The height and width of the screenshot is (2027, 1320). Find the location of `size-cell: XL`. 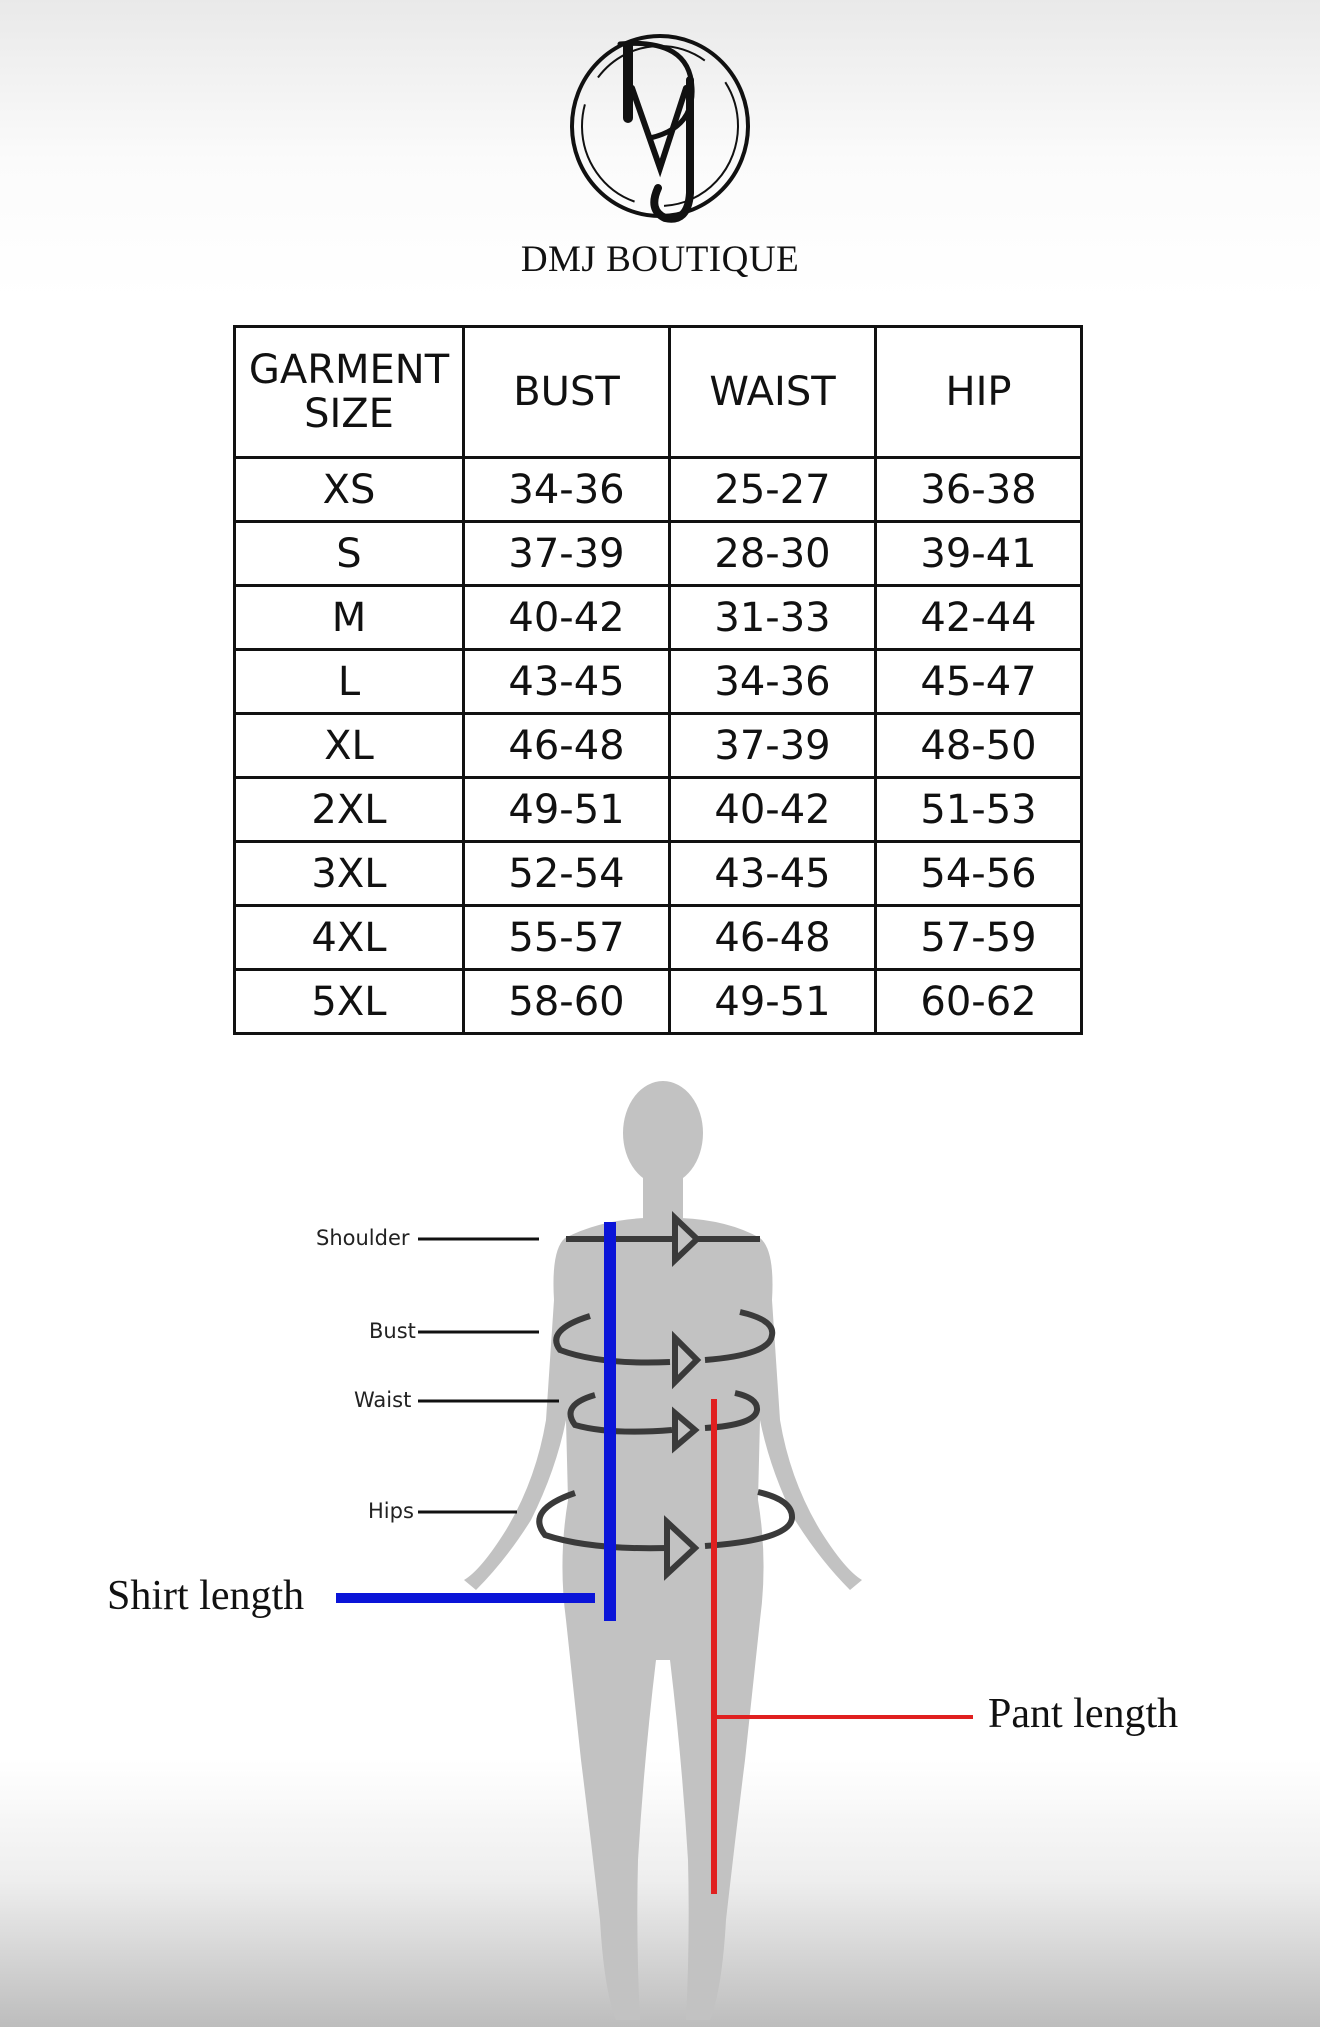

size-cell: XL is located at coordinates (349, 745).